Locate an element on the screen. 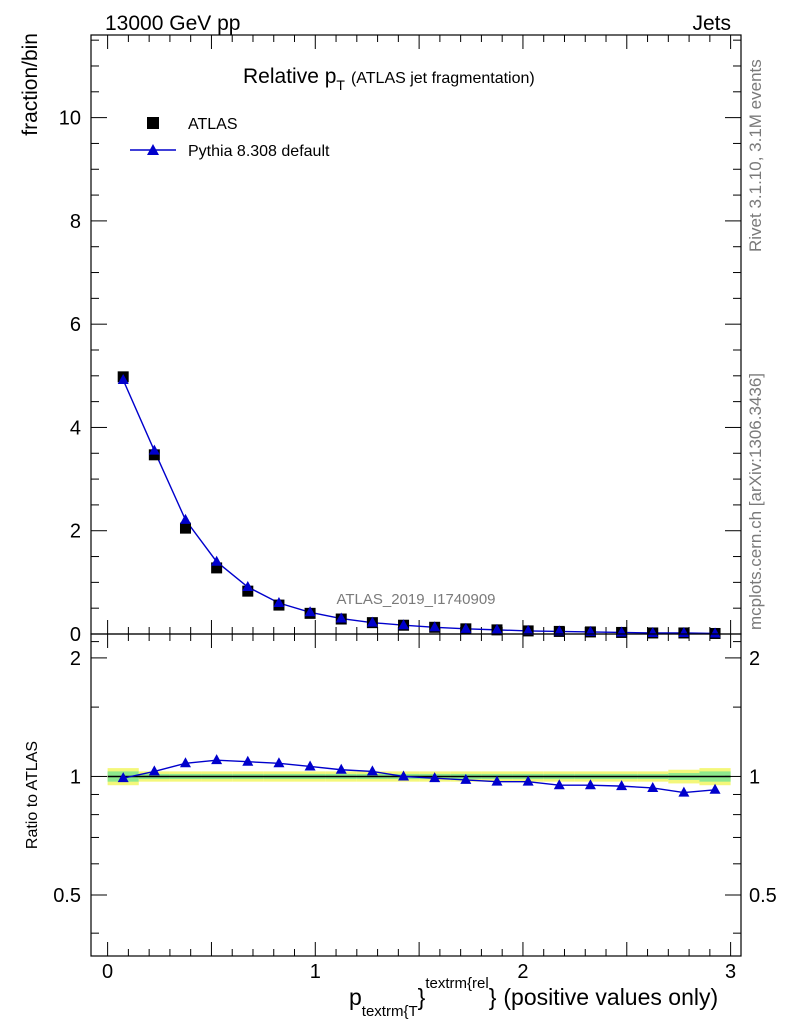 The height and width of the screenshot is (1024, 786). y-tick-label: 2 is located at coordinates (75, 532).